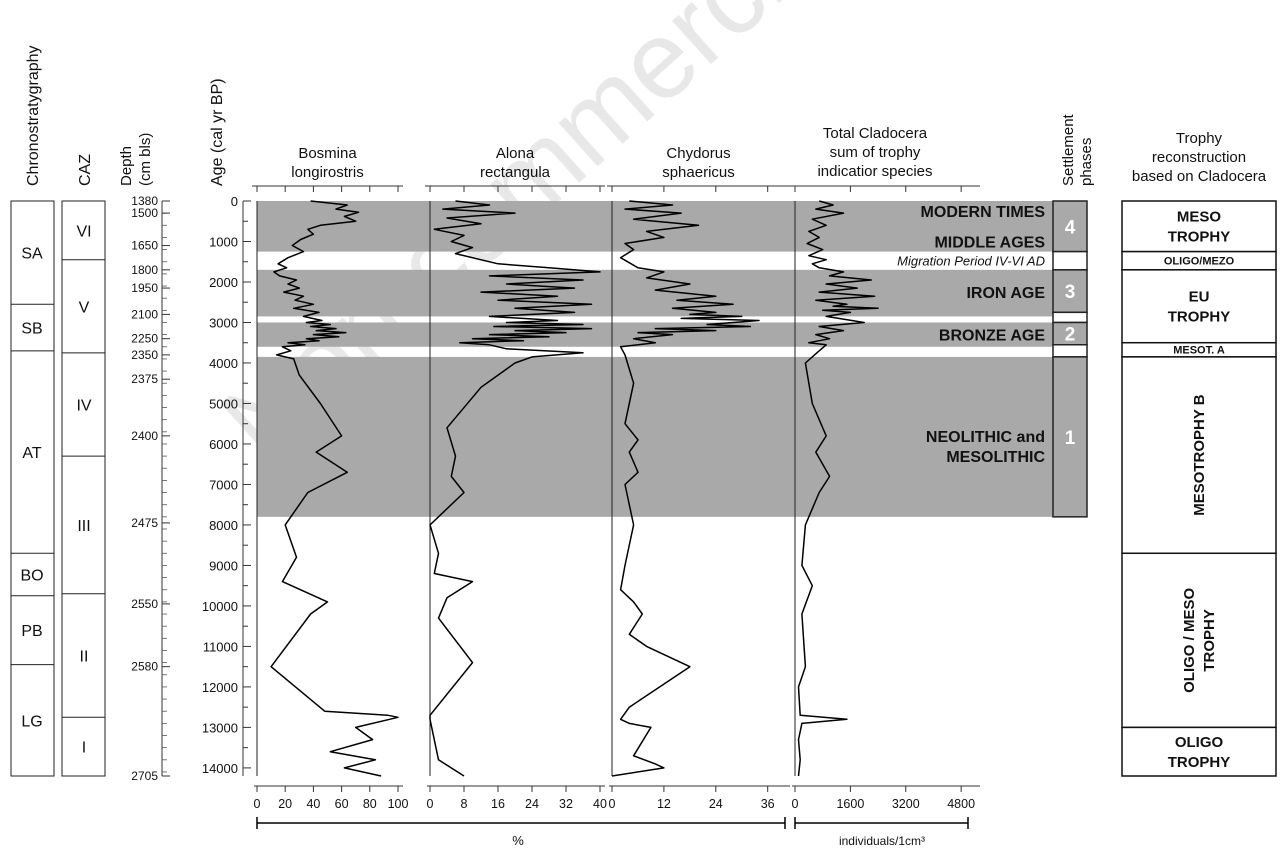  Describe the element at coordinates (223, 444) in the screenshot. I see `age-tick-label: 6000` at that location.